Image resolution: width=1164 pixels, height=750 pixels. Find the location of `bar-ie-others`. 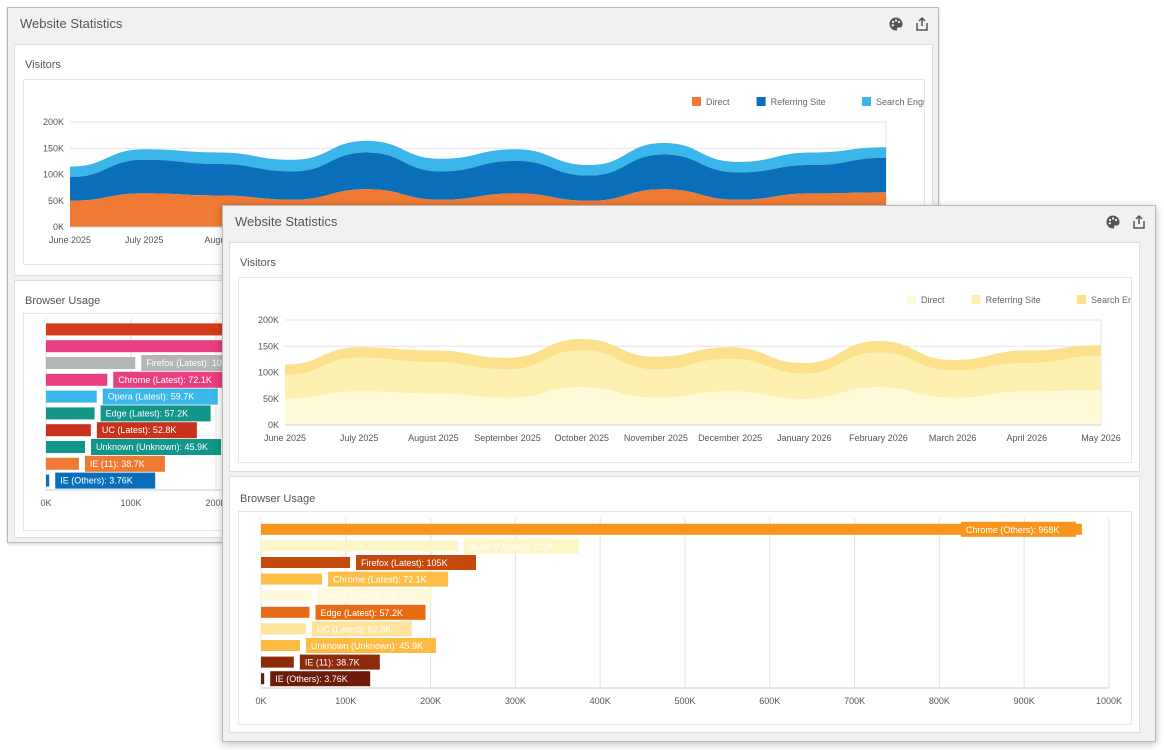

bar-ie-others is located at coordinates (263, 679).